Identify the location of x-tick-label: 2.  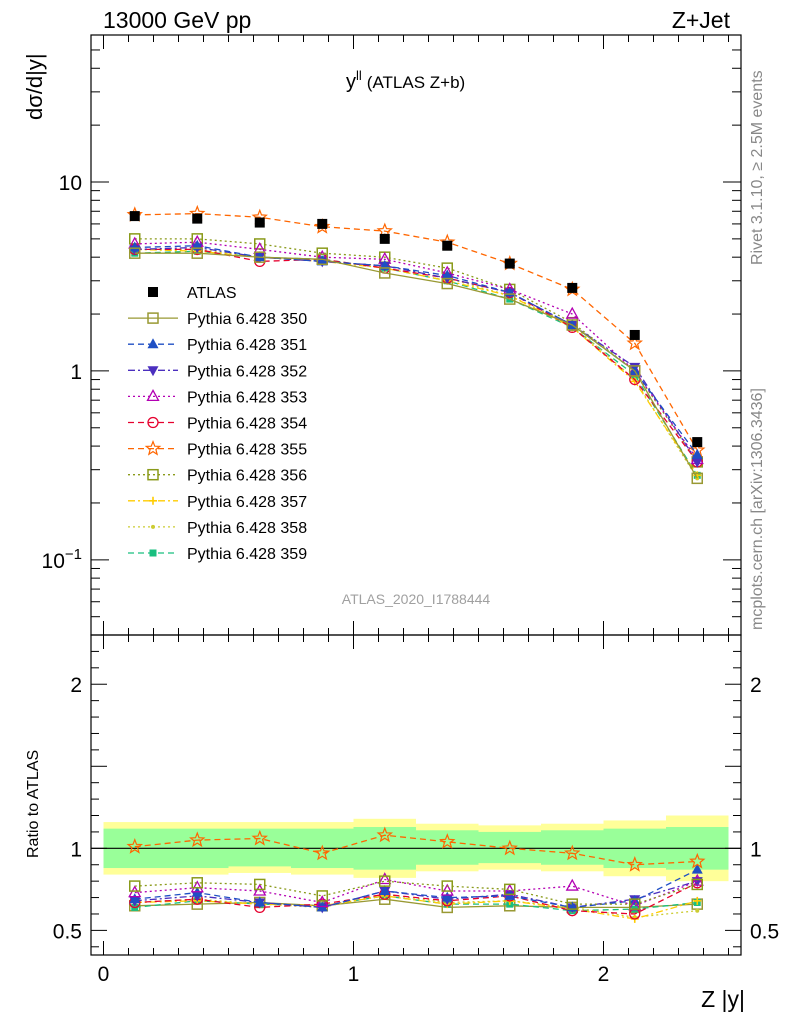
(604, 974).